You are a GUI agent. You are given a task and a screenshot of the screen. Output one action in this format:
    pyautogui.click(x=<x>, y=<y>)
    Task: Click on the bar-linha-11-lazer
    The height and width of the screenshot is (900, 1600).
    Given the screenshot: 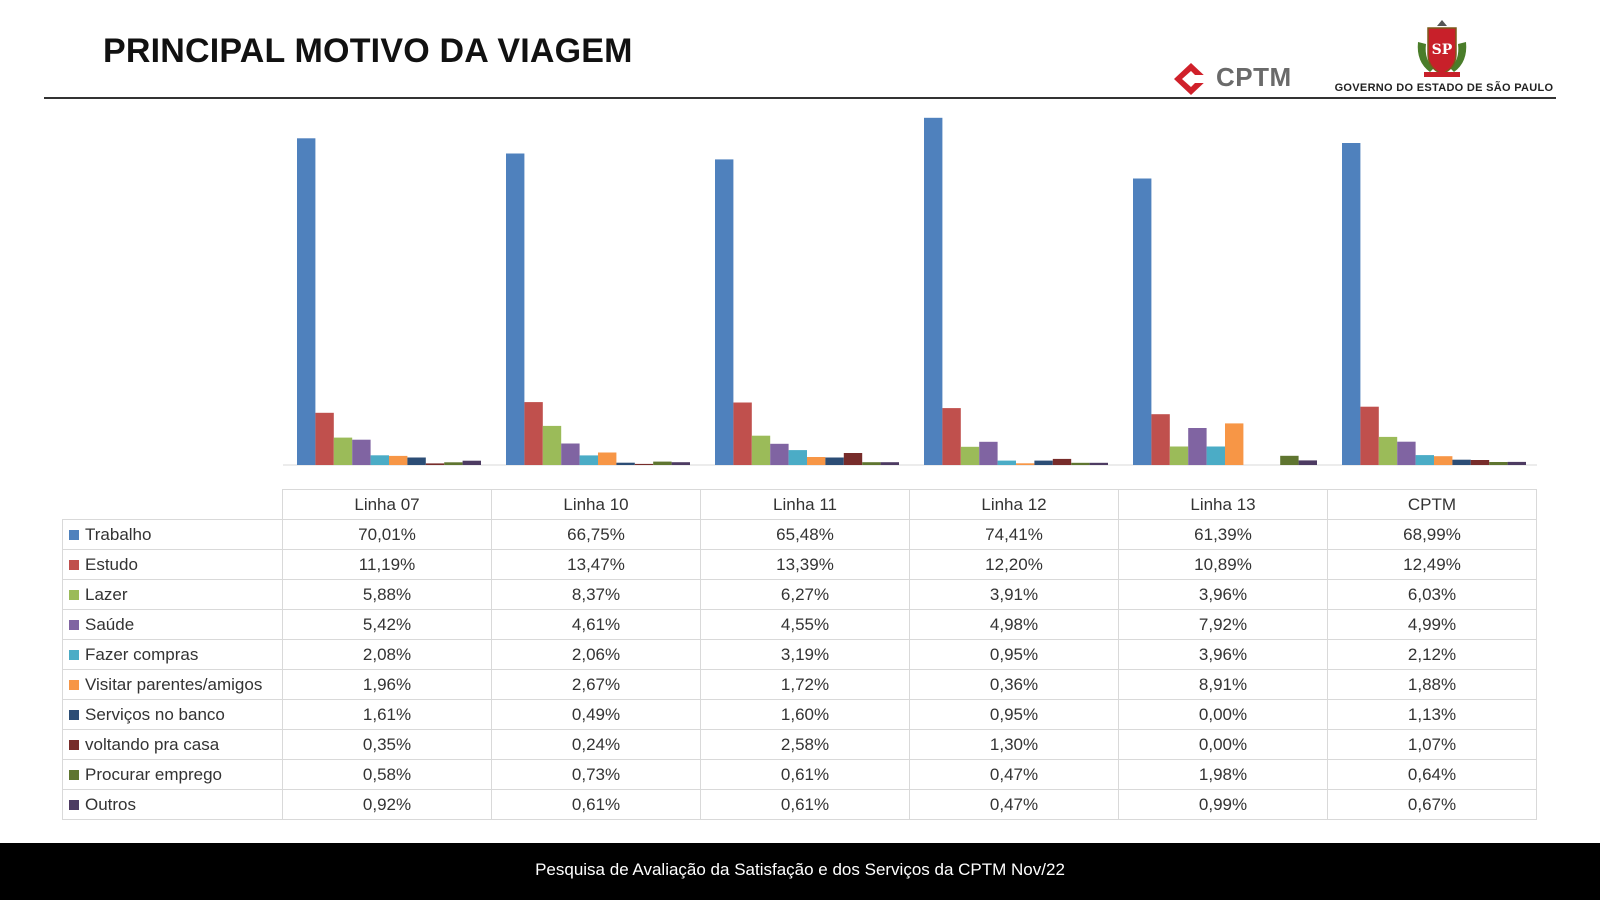 What is the action you would take?
    pyautogui.click(x=761, y=450)
    